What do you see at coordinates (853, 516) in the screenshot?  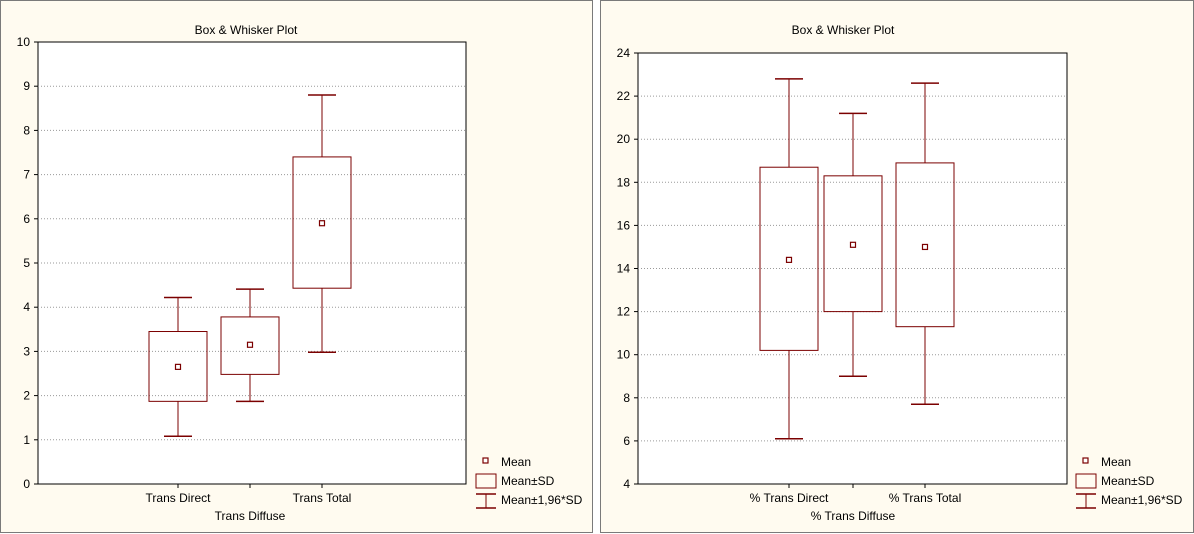 I see `x-tick-label: % Trans Diffuse` at bounding box center [853, 516].